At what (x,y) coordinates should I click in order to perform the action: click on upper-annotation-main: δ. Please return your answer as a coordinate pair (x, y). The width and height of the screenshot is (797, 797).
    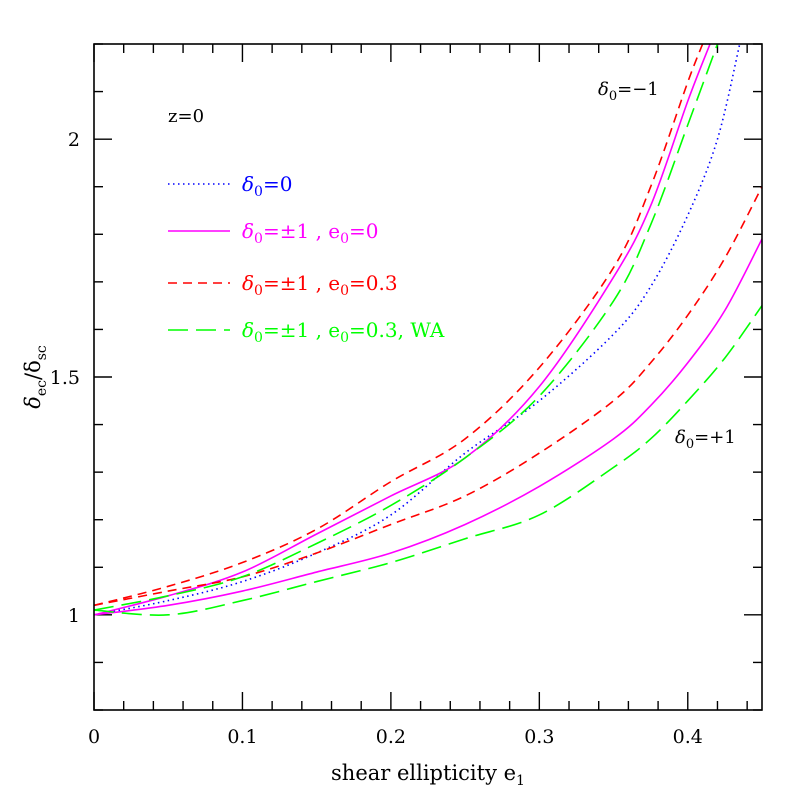
    Looking at the image, I should click on (603, 89).